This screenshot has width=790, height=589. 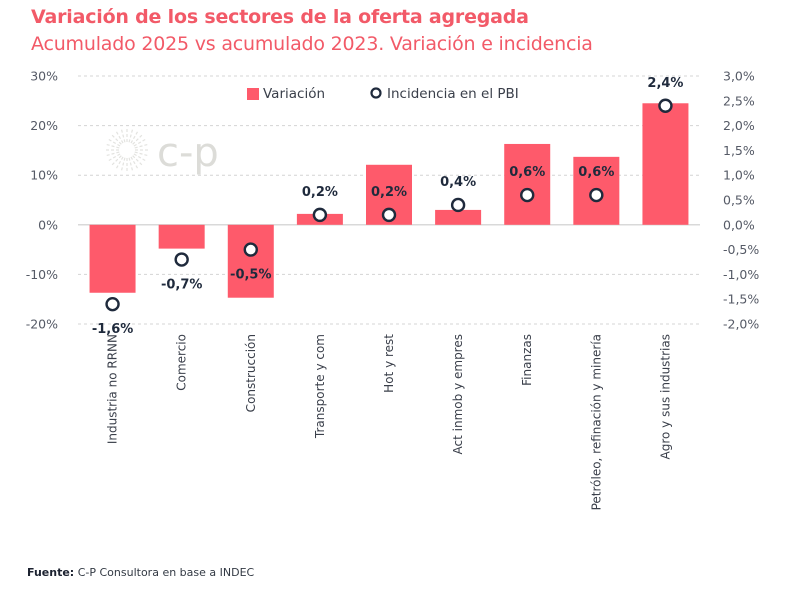 What do you see at coordinates (42, 274) in the screenshot?
I see `left-tick-label: -10%` at bounding box center [42, 274].